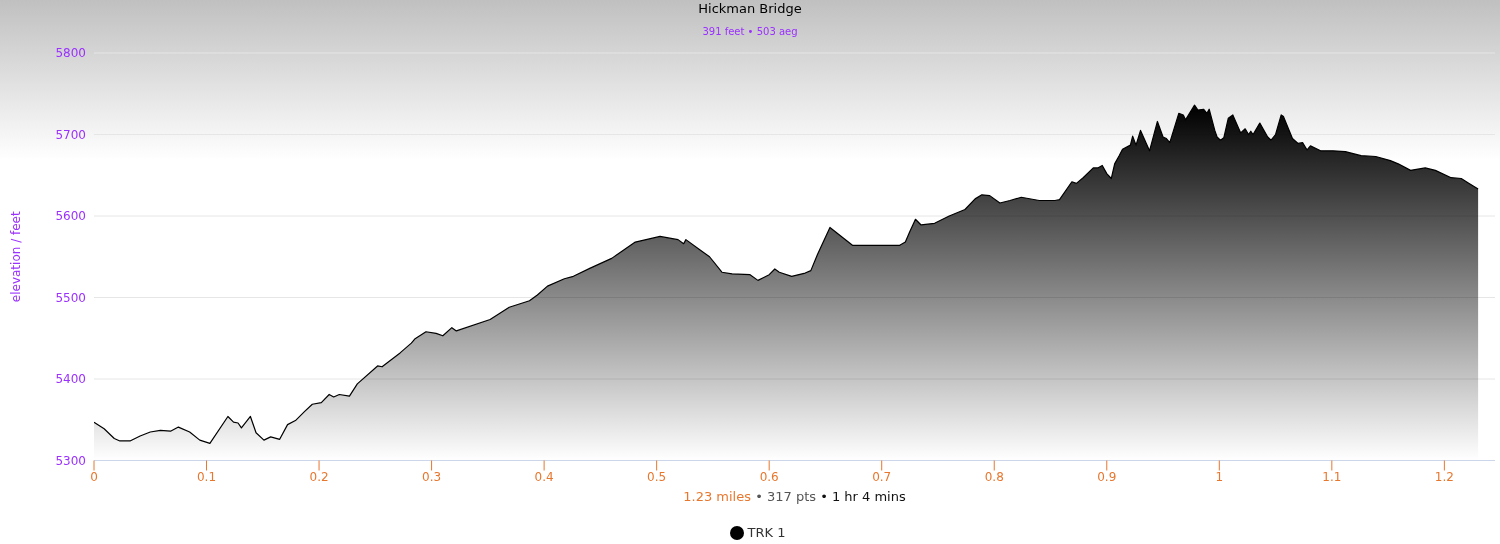 The image size is (1500, 544). What do you see at coordinates (70, 460) in the screenshot?
I see `y-tick-label: 5300` at bounding box center [70, 460].